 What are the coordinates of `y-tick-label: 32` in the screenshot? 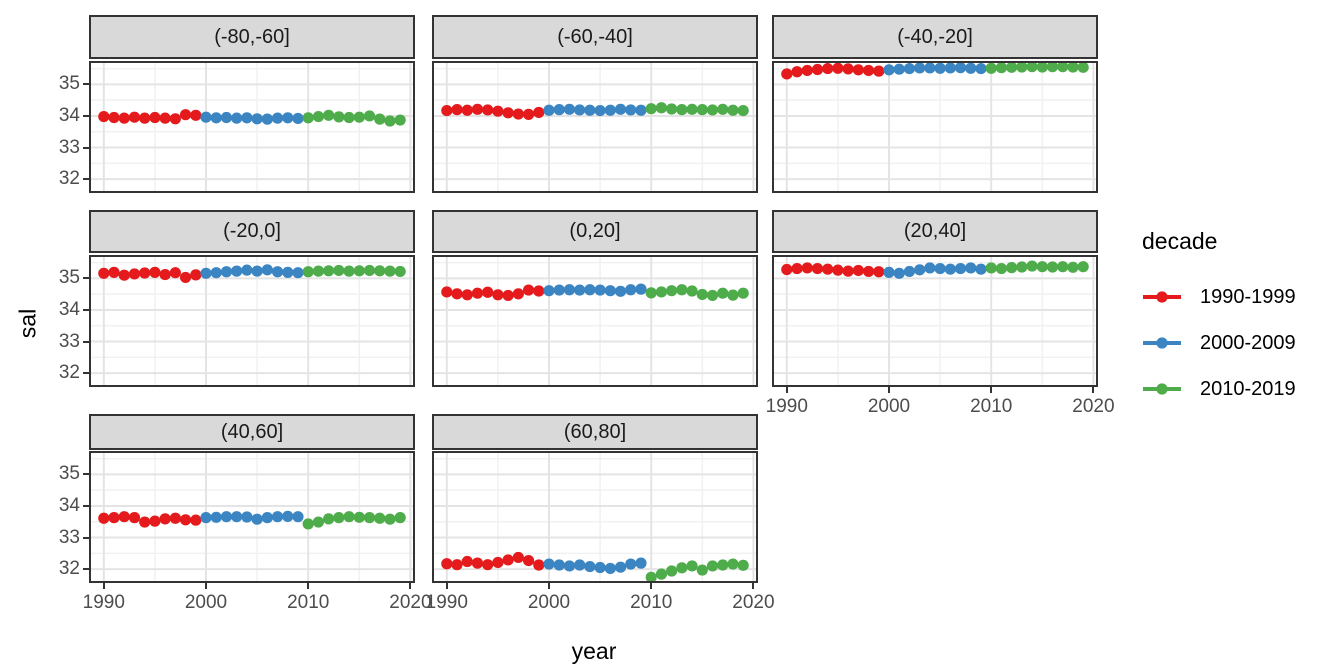 It's located at (69, 373).